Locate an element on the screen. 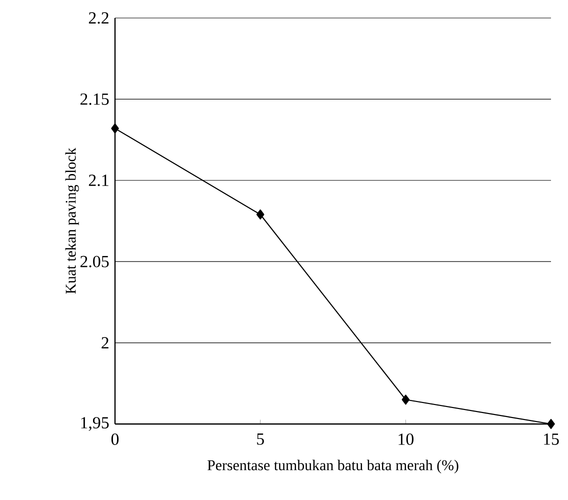 The image size is (568, 500). y-tick-label: 2.05 is located at coordinates (94, 262).